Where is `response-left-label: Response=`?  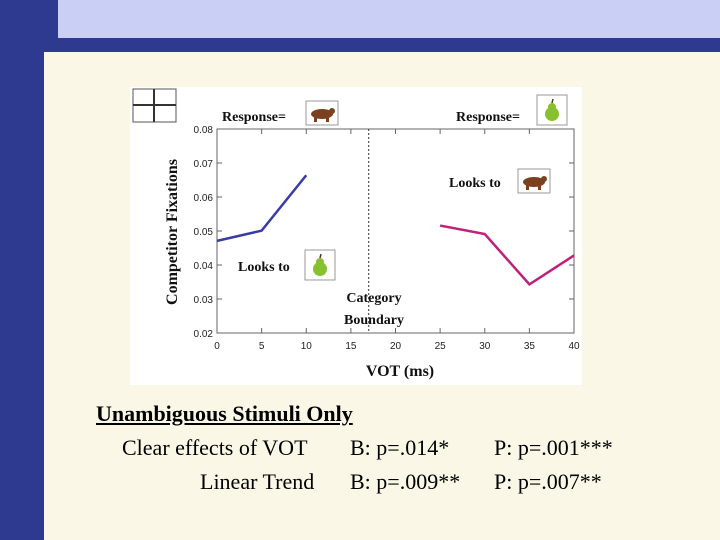 response-left-label: Response= is located at coordinates (254, 117).